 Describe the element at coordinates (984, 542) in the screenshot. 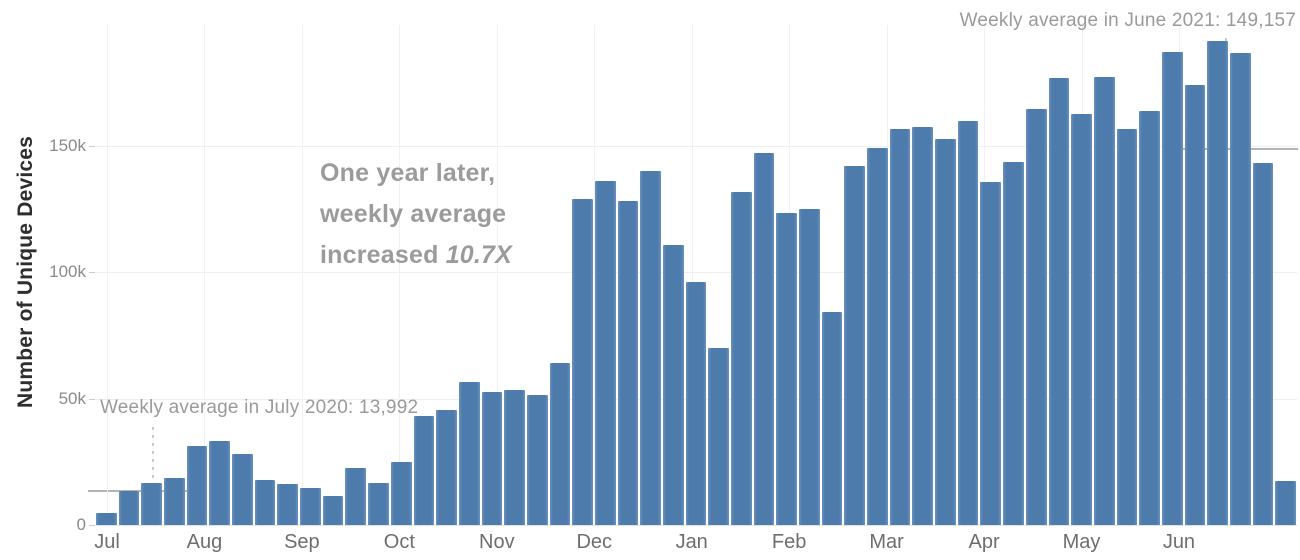

I see `x-tick-label-apr: Apr` at that location.